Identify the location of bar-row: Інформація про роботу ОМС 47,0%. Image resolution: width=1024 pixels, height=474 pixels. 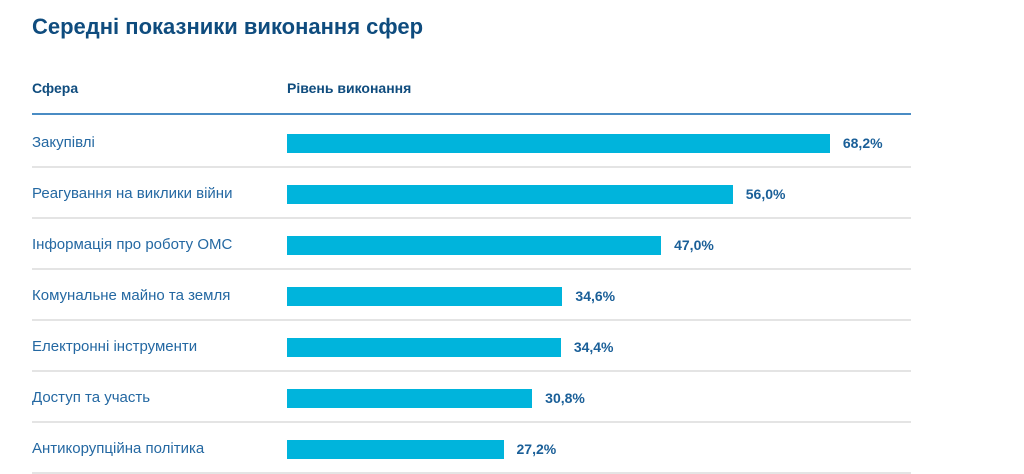
(471, 244).